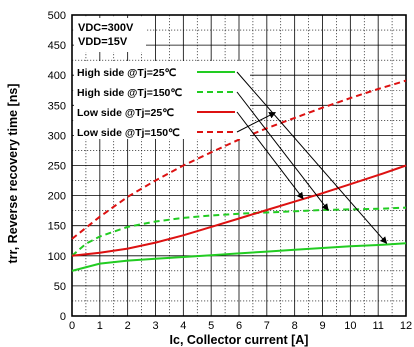 This screenshot has width=414, height=347. Describe the element at coordinates (63, 317) in the screenshot. I see `y-tick-label: 0` at that location.